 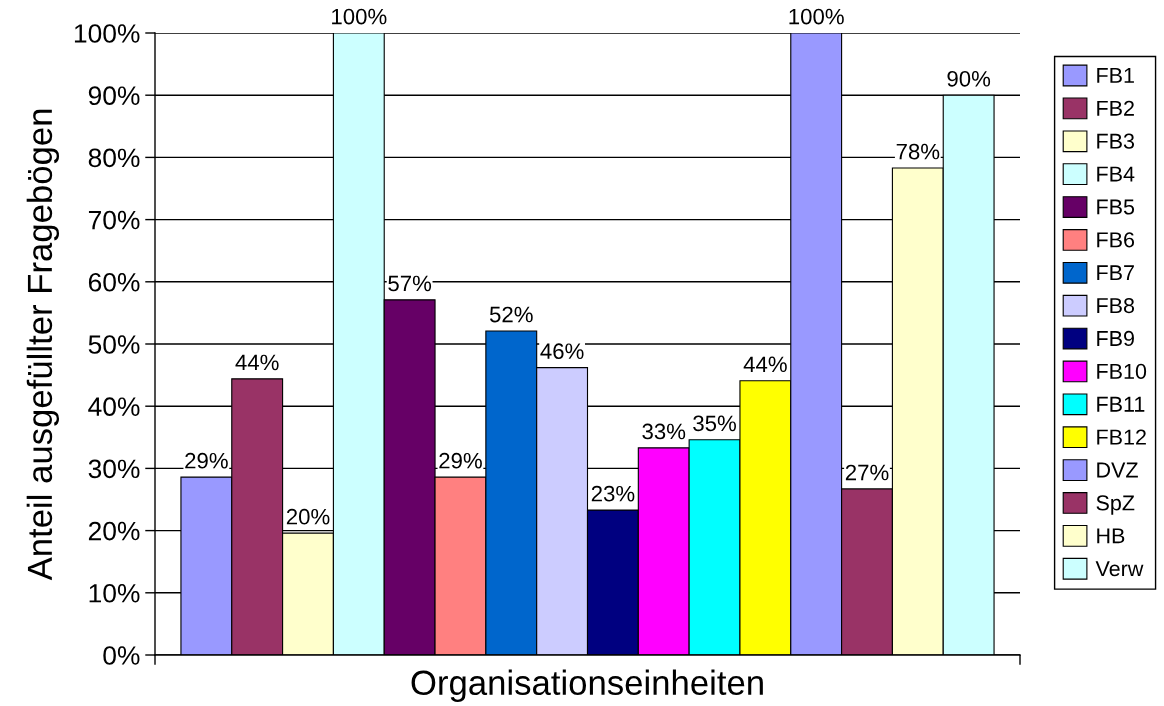 What do you see at coordinates (114, 407) in the screenshot?
I see `y-tick-label: 40%` at bounding box center [114, 407].